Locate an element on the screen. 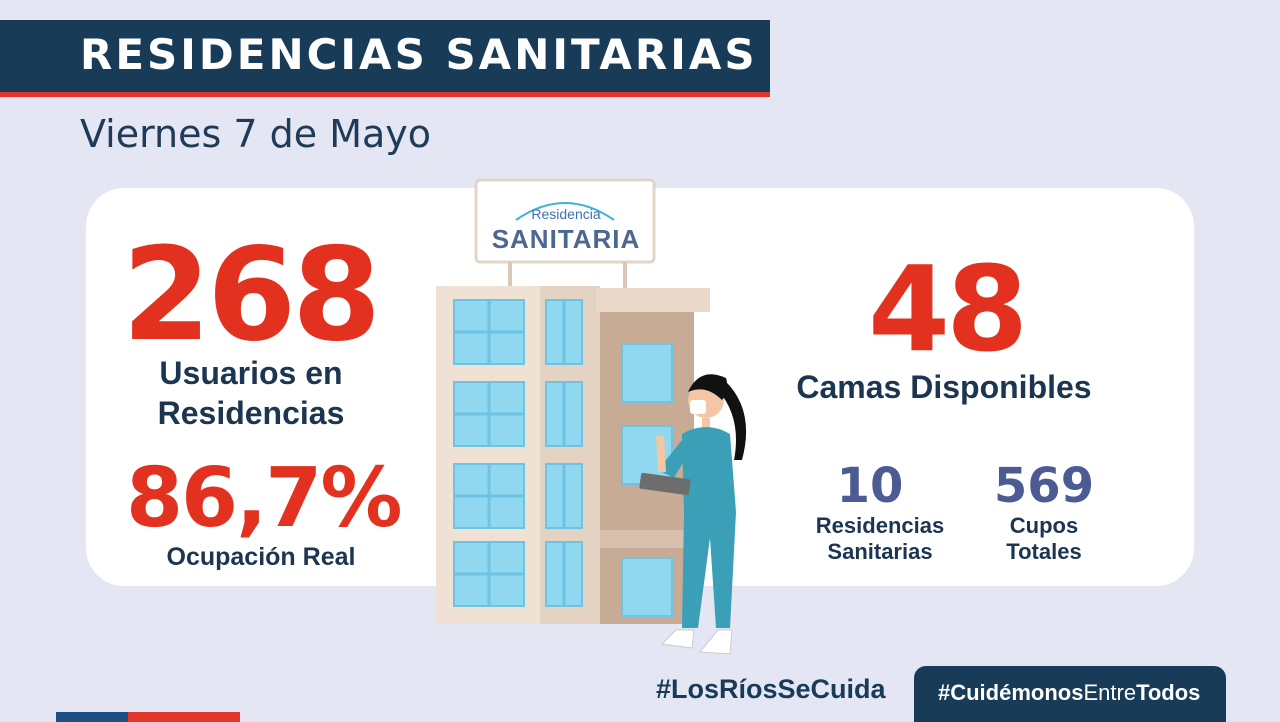  sign-text-main: SANITARIA is located at coordinates (566, 239).